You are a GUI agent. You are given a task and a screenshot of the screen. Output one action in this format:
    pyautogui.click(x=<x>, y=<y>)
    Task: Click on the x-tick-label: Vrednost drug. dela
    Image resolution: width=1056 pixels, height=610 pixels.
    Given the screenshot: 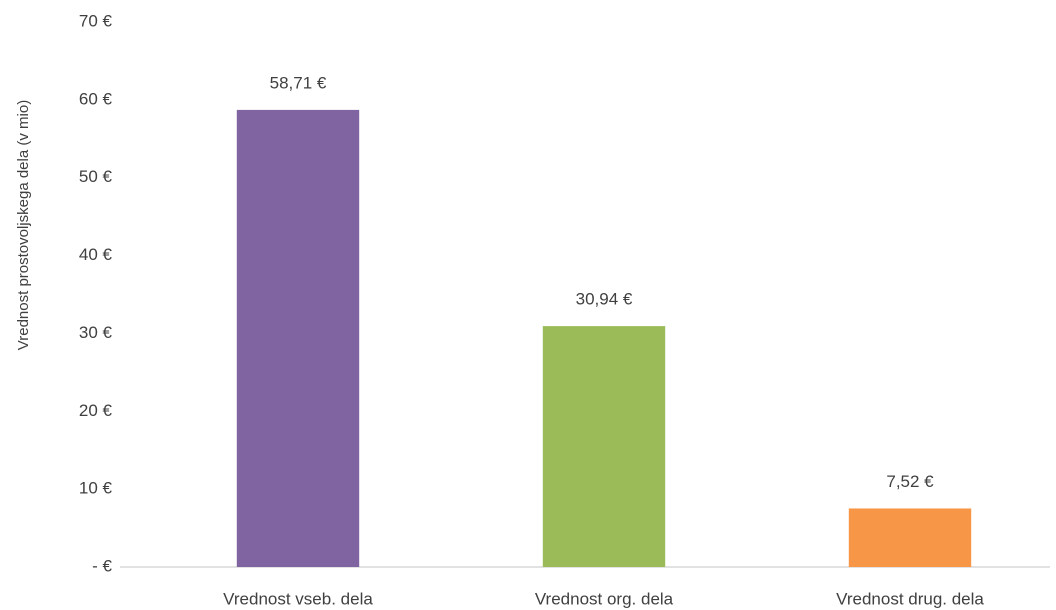 What is the action you would take?
    pyautogui.click(x=910, y=598)
    